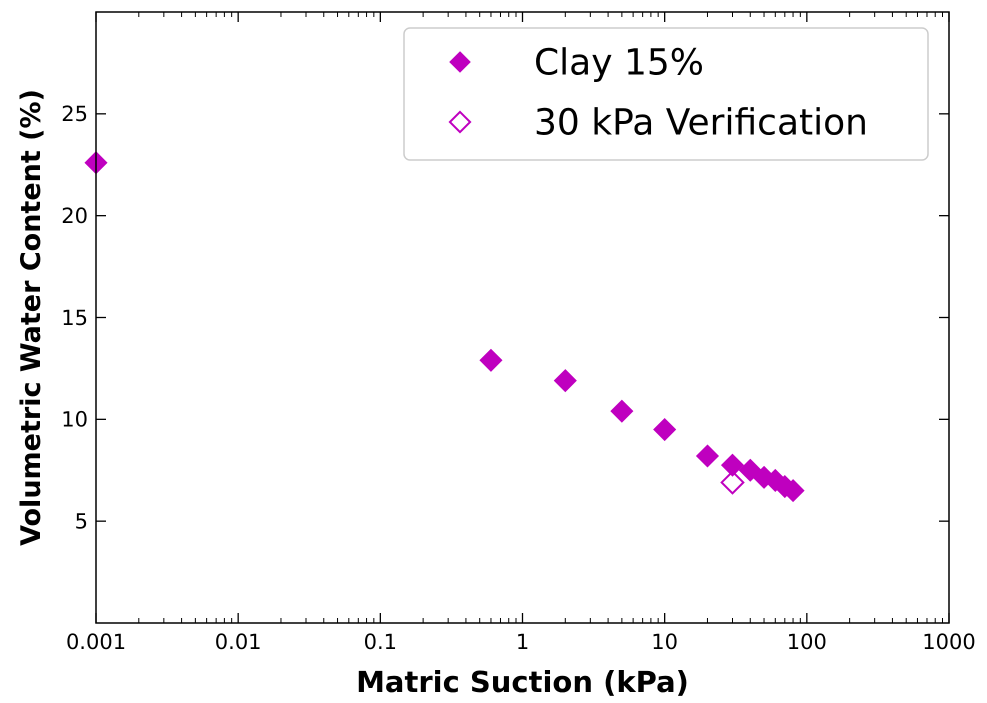  Describe the element at coordinates (523, 642) in the screenshot. I see `x-tick-label: 1` at that location.